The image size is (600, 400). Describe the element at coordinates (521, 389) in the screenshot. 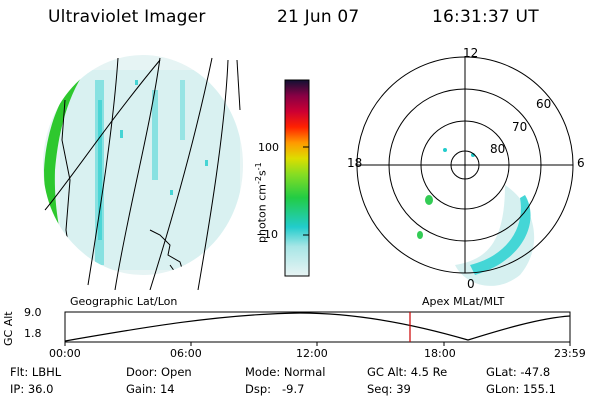

I see `info-glon: GLon: 155.1` at that location.